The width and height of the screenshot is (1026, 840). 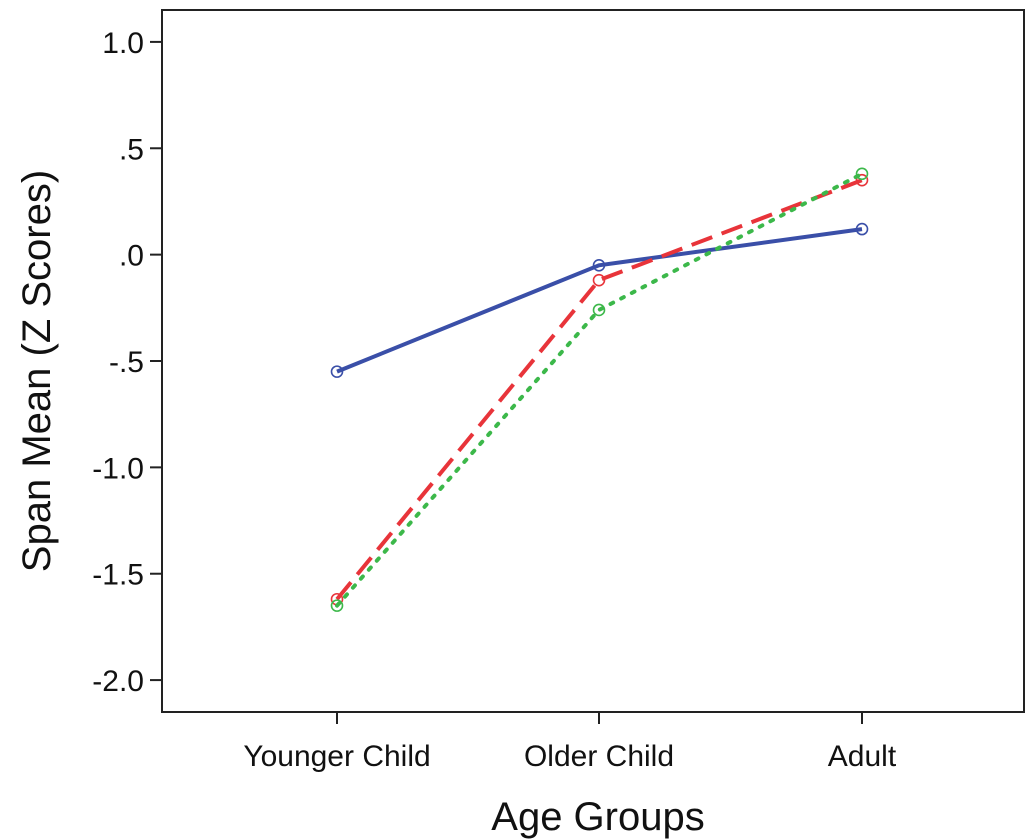 I want to click on x-tick-label: Younger Child, so click(x=336, y=756).